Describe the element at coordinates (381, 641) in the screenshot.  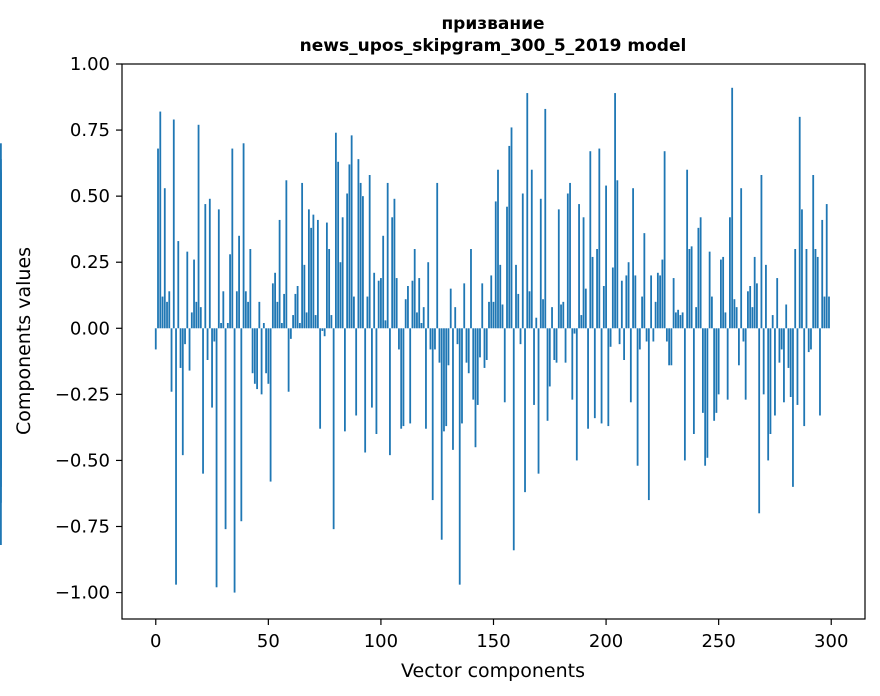
I see `x-tick-label: 100` at that location.